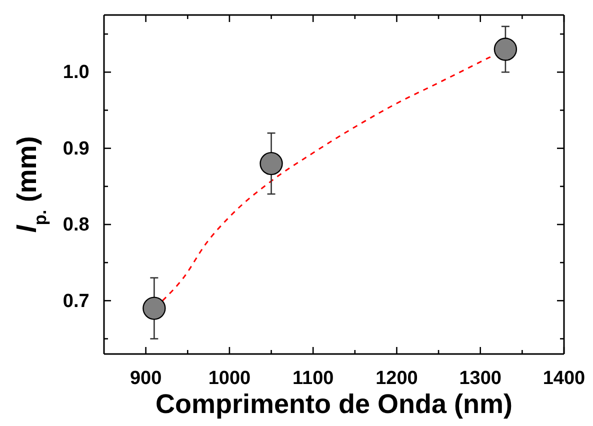 The image size is (593, 426). Describe the element at coordinates (76, 225) in the screenshot. I see `y-tick-label: 0.8` at that location.